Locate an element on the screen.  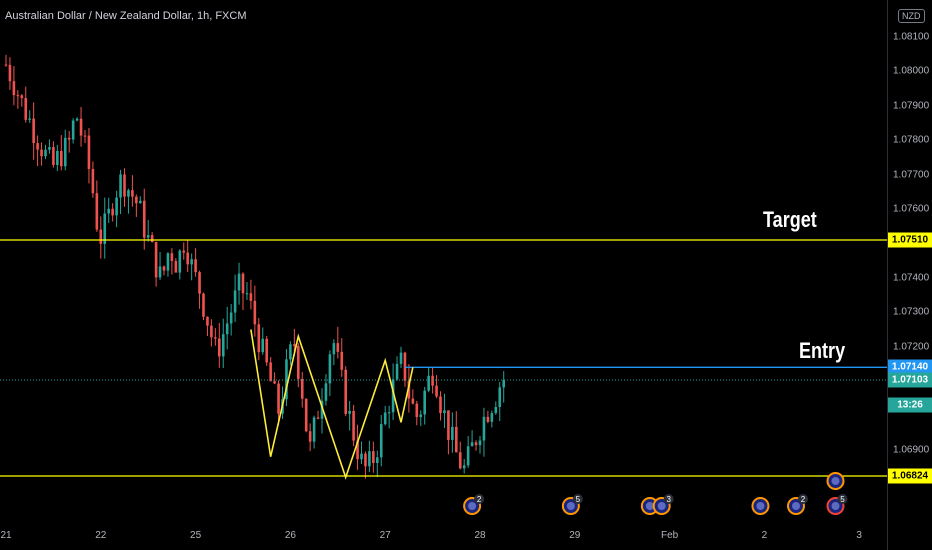
price-tag: 1.07140 is located at coordinates (910, 367).